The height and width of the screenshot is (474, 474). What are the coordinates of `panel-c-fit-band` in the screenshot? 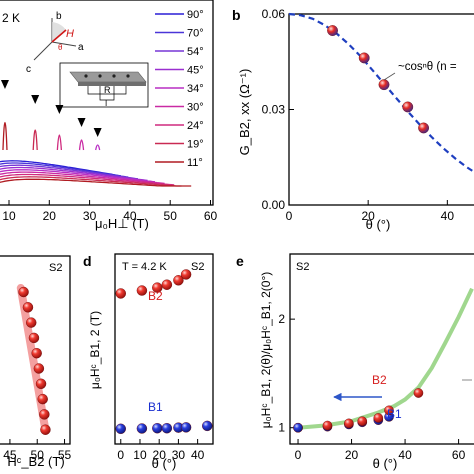 It's located at (33, 359).